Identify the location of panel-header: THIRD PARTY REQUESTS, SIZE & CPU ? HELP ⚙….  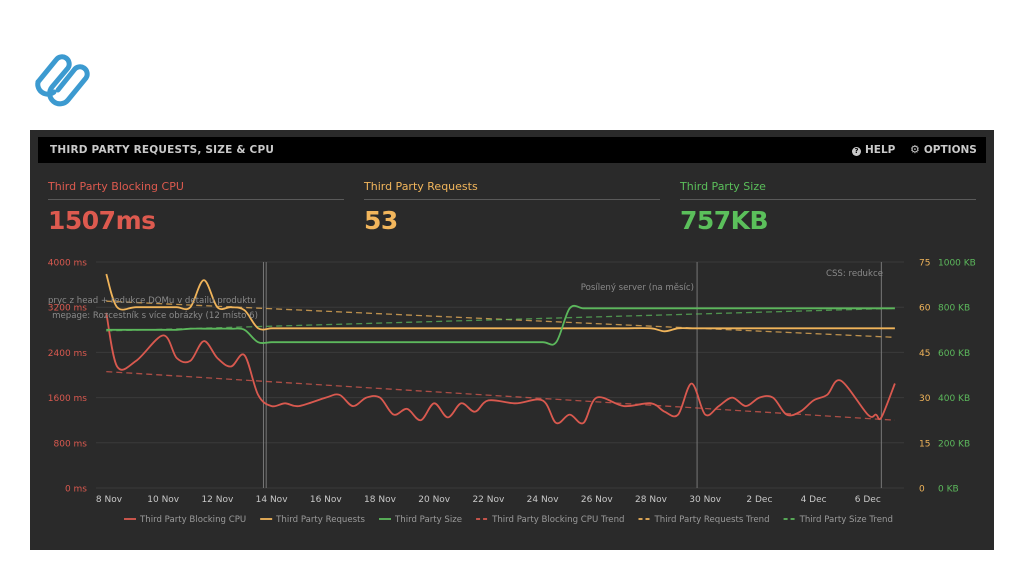
(512, 150).